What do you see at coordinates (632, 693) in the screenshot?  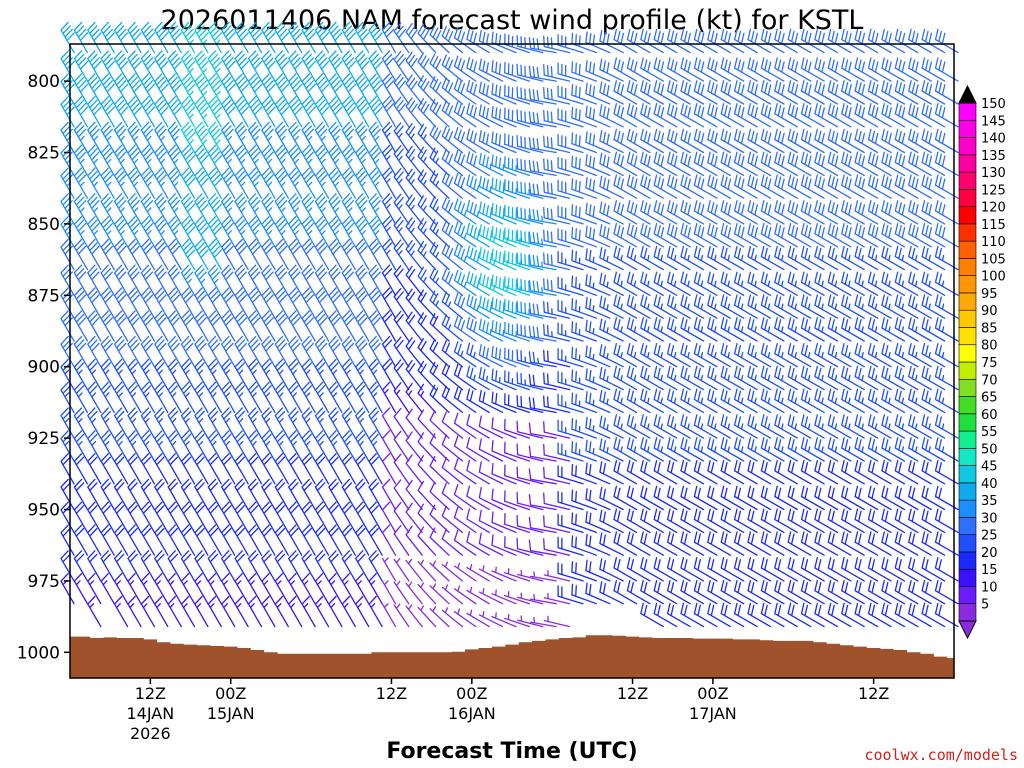 I see `x-tick-label: 12Z` at bounding box center [632, 693].